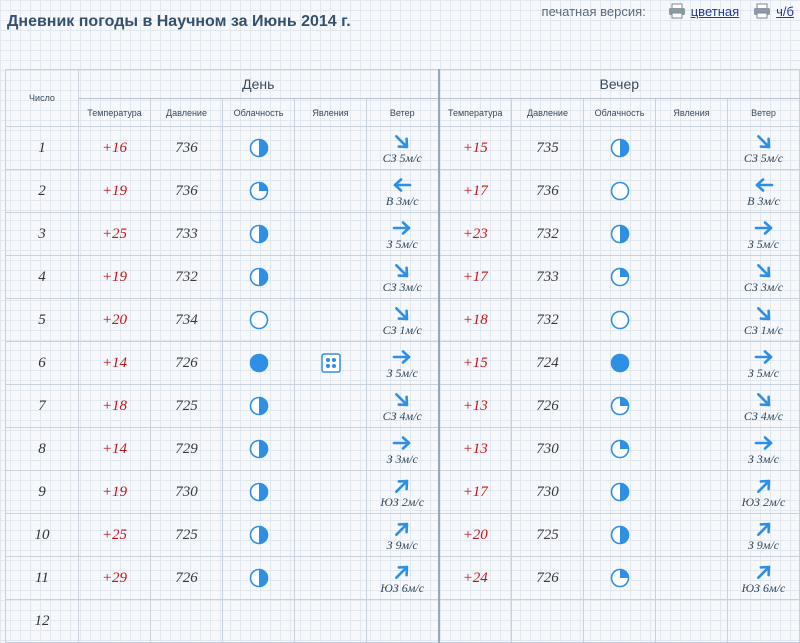 Image resolution: width=800 pixels, height=643 pixels. Describe the element at coordinates (763, 200) in the screenshot. I see `evening-wind-text: В 3м/с` at that location.